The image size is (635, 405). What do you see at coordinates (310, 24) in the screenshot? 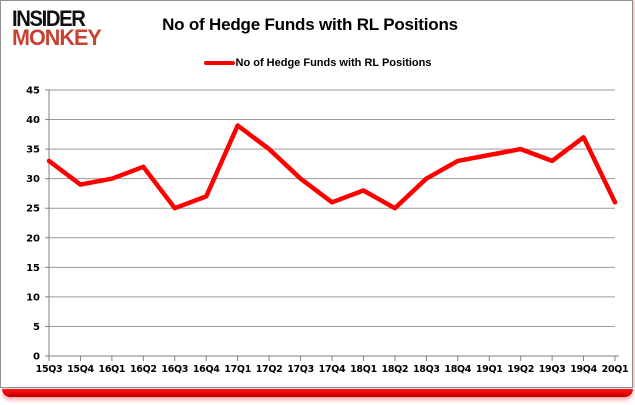
I see `chart-title: No of Hedge Funds with RL Positions` at bounding box center [310, 24].